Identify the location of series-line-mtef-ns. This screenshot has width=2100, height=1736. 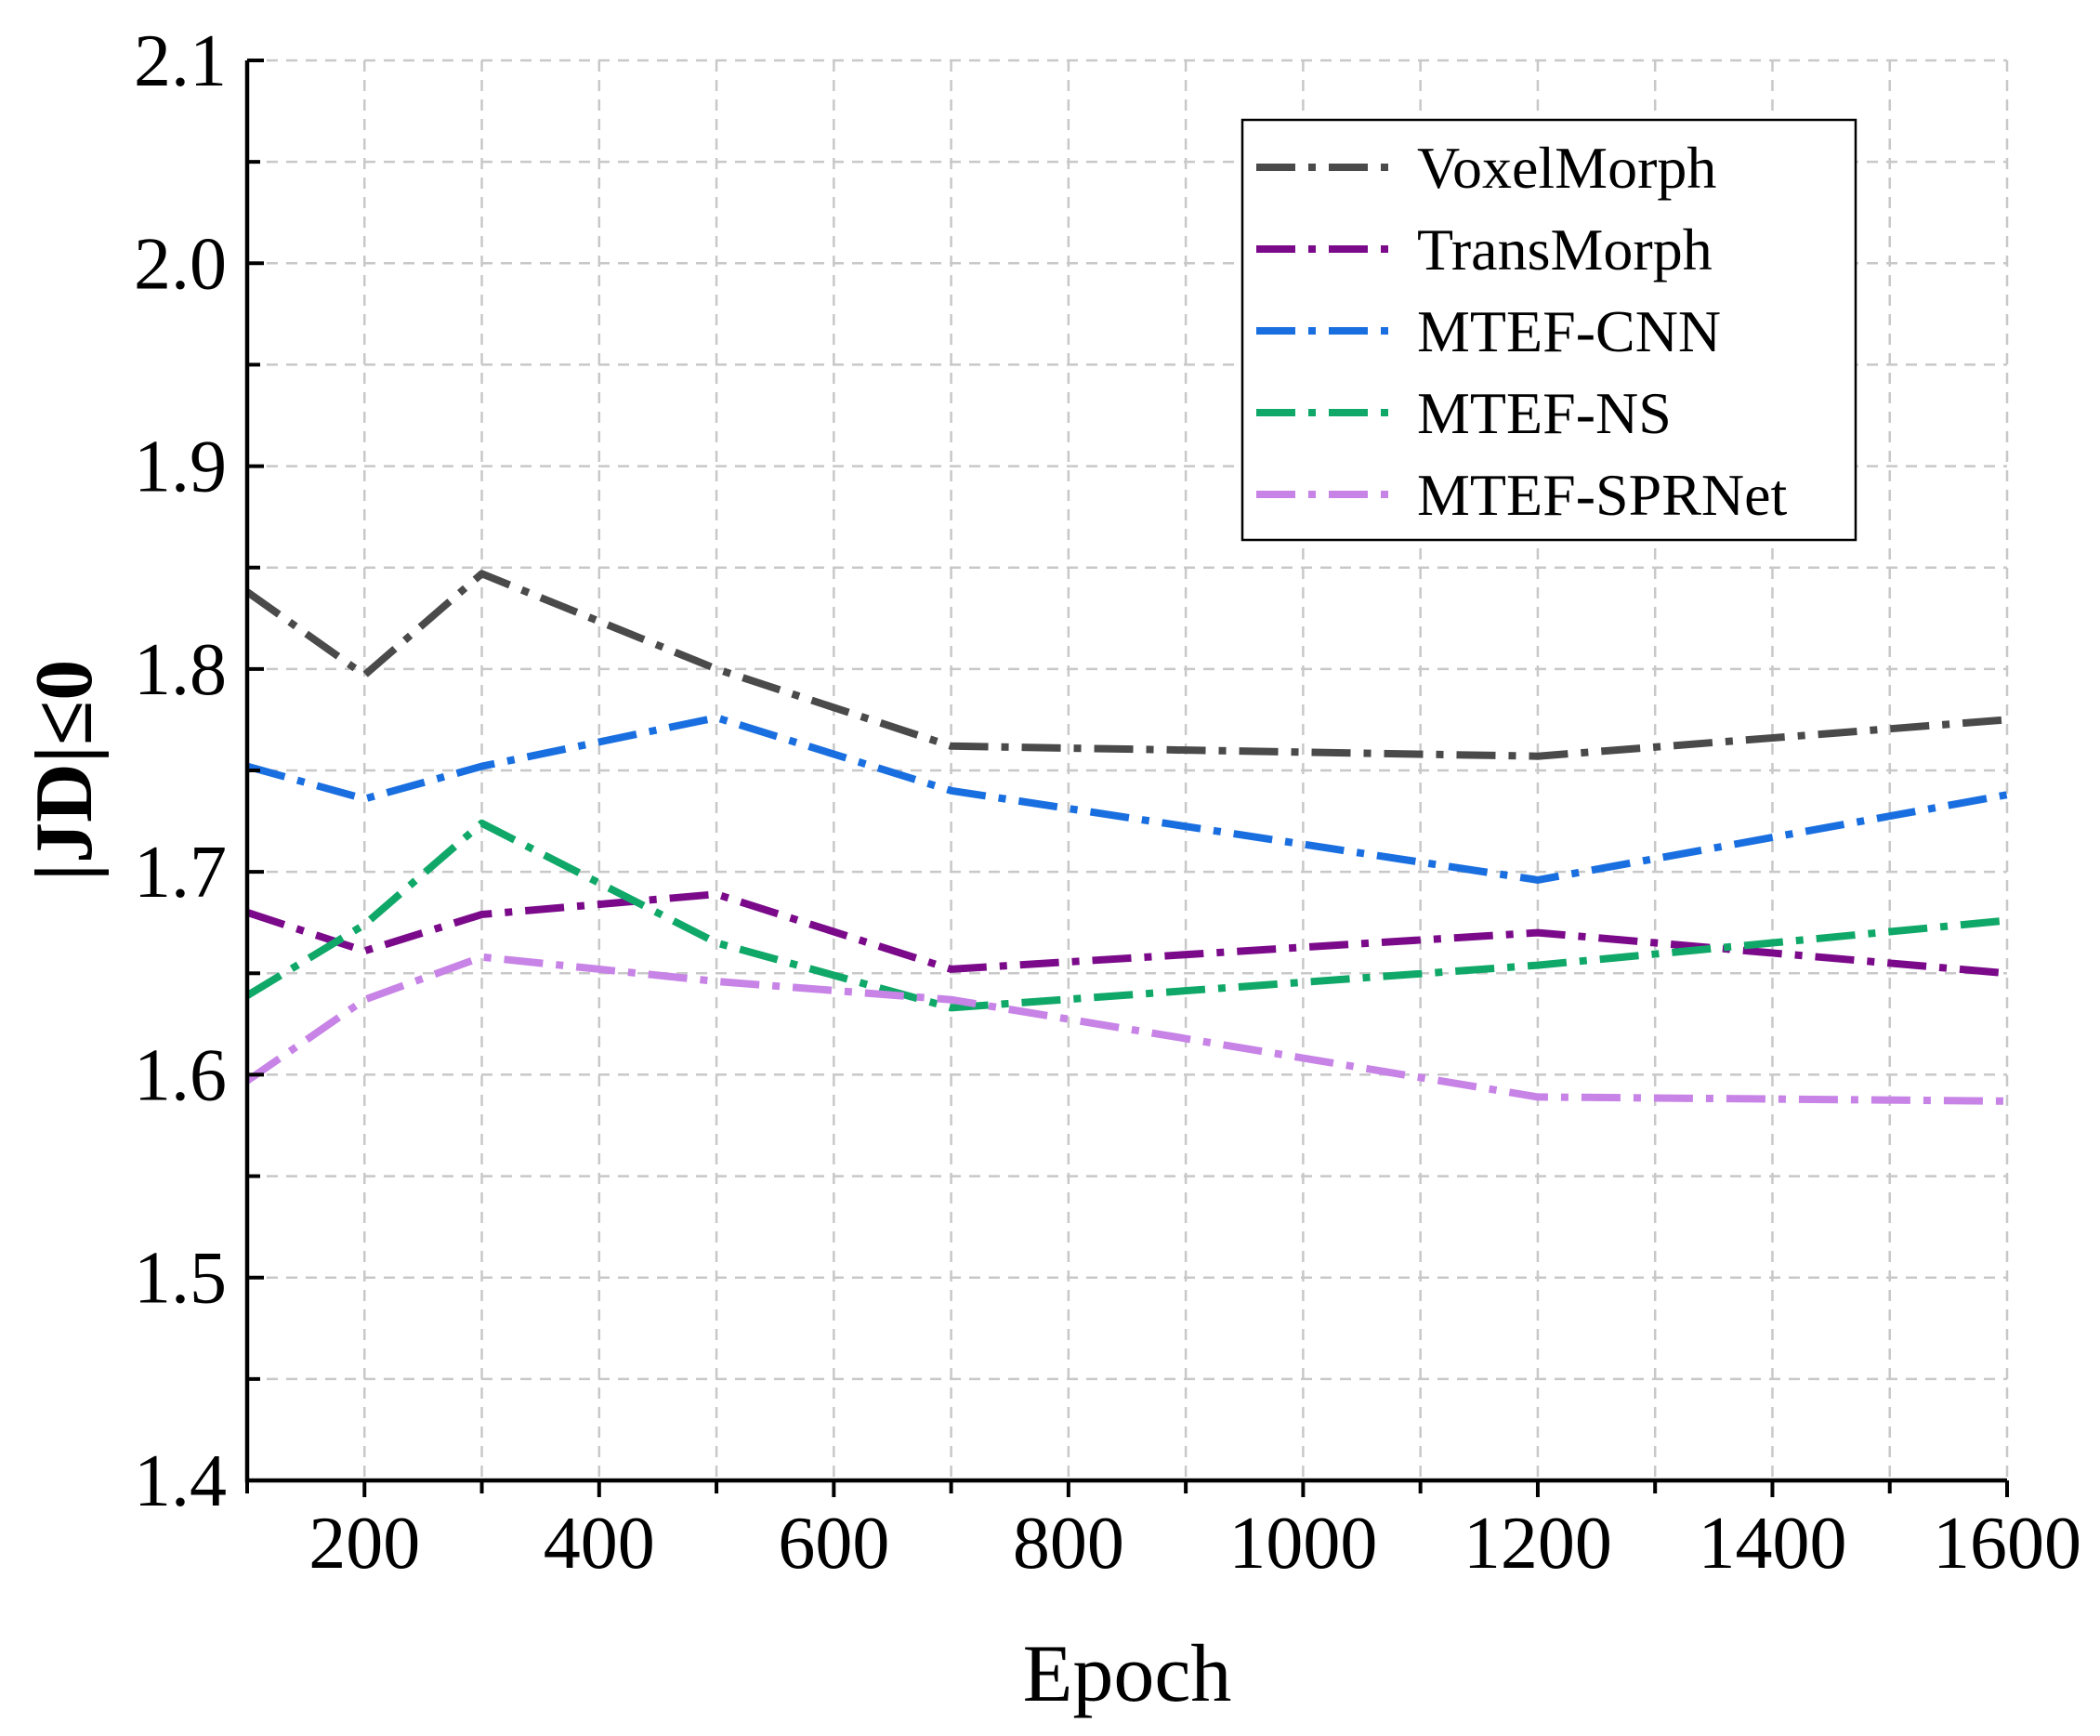
(1126, 916).